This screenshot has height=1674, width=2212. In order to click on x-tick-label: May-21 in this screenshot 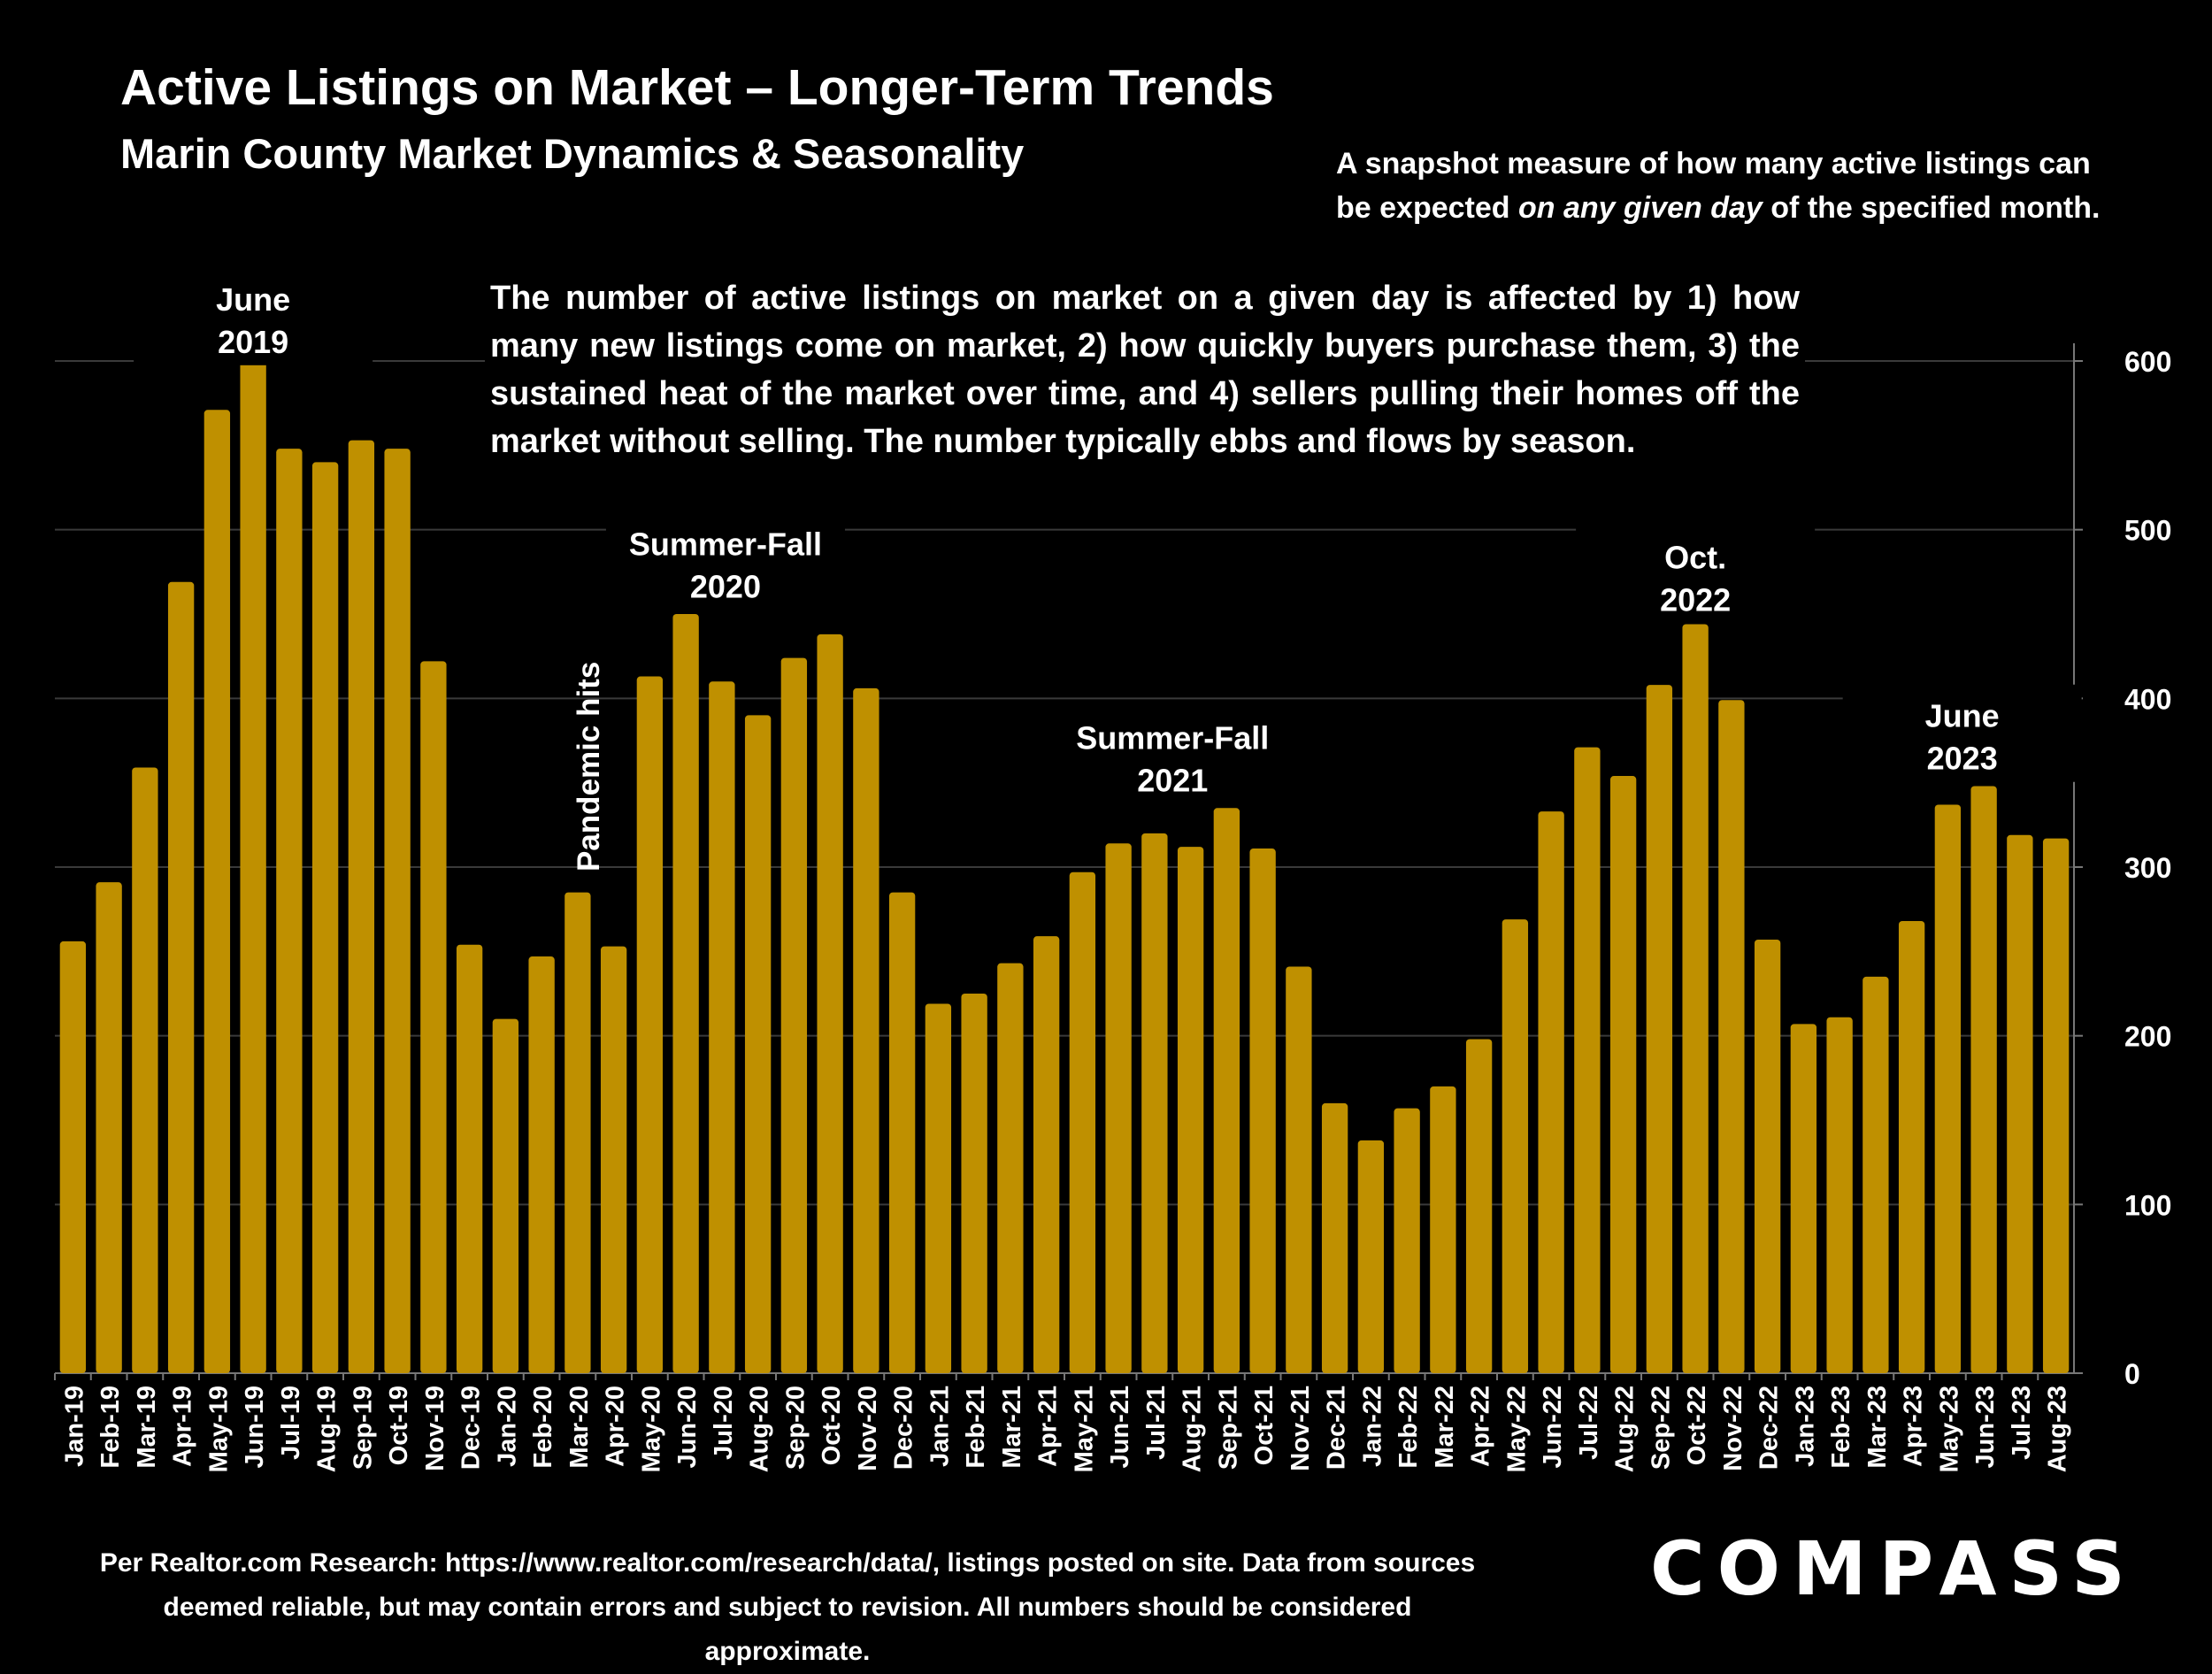, I will do `click(1084, 1429)`.